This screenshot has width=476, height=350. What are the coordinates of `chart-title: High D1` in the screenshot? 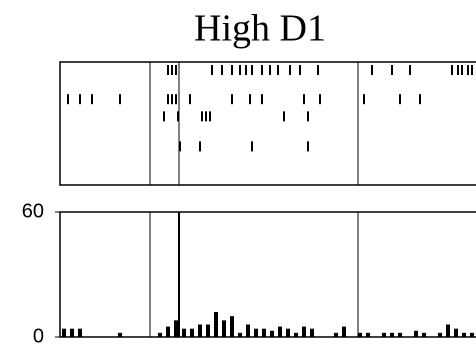 It's located at (260, 29).